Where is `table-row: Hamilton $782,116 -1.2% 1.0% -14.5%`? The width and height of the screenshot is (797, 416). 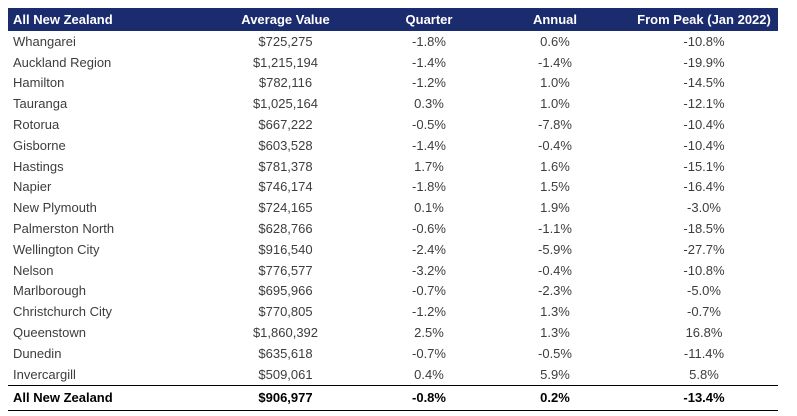 table-row: Hamilton $782,116 -1.2% 1.0% -14.5% is located at coordinates (393, 83).